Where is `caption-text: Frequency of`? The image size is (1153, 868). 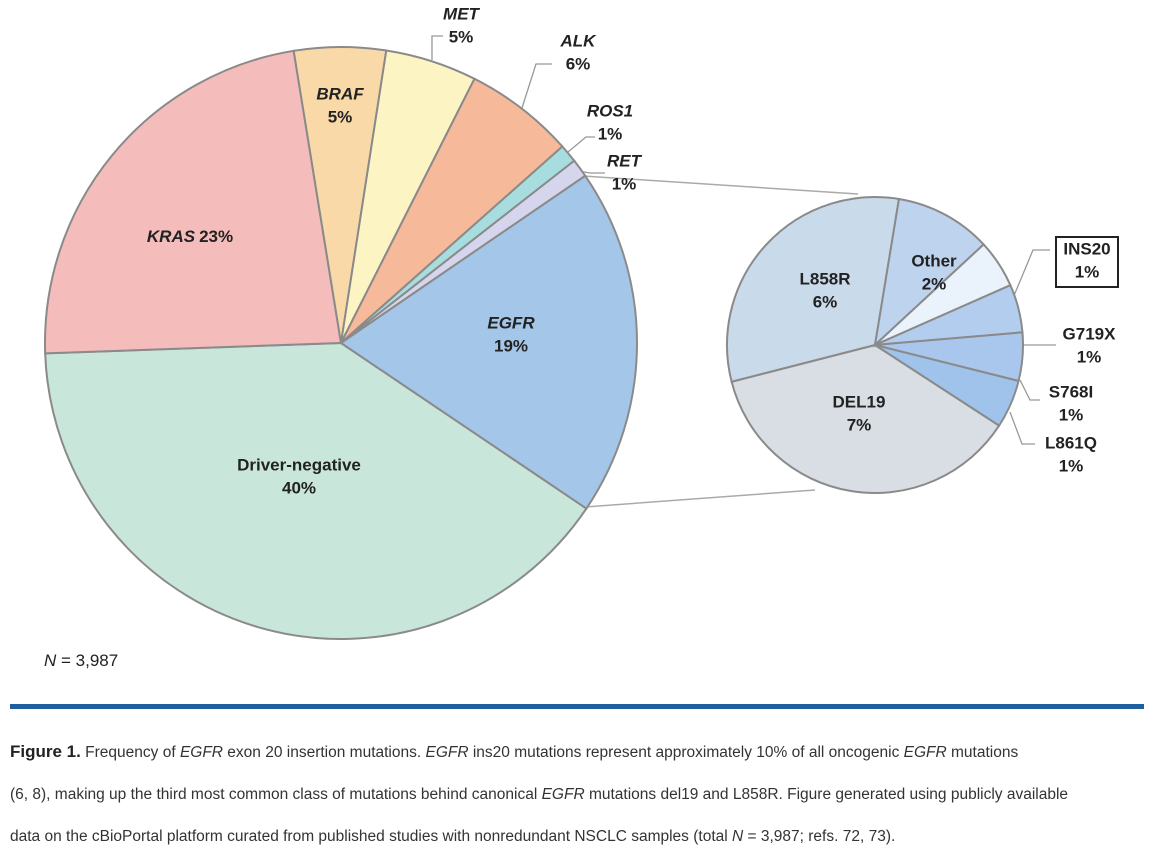 caption-text: Frequency of is located at coordinates (130, 752).